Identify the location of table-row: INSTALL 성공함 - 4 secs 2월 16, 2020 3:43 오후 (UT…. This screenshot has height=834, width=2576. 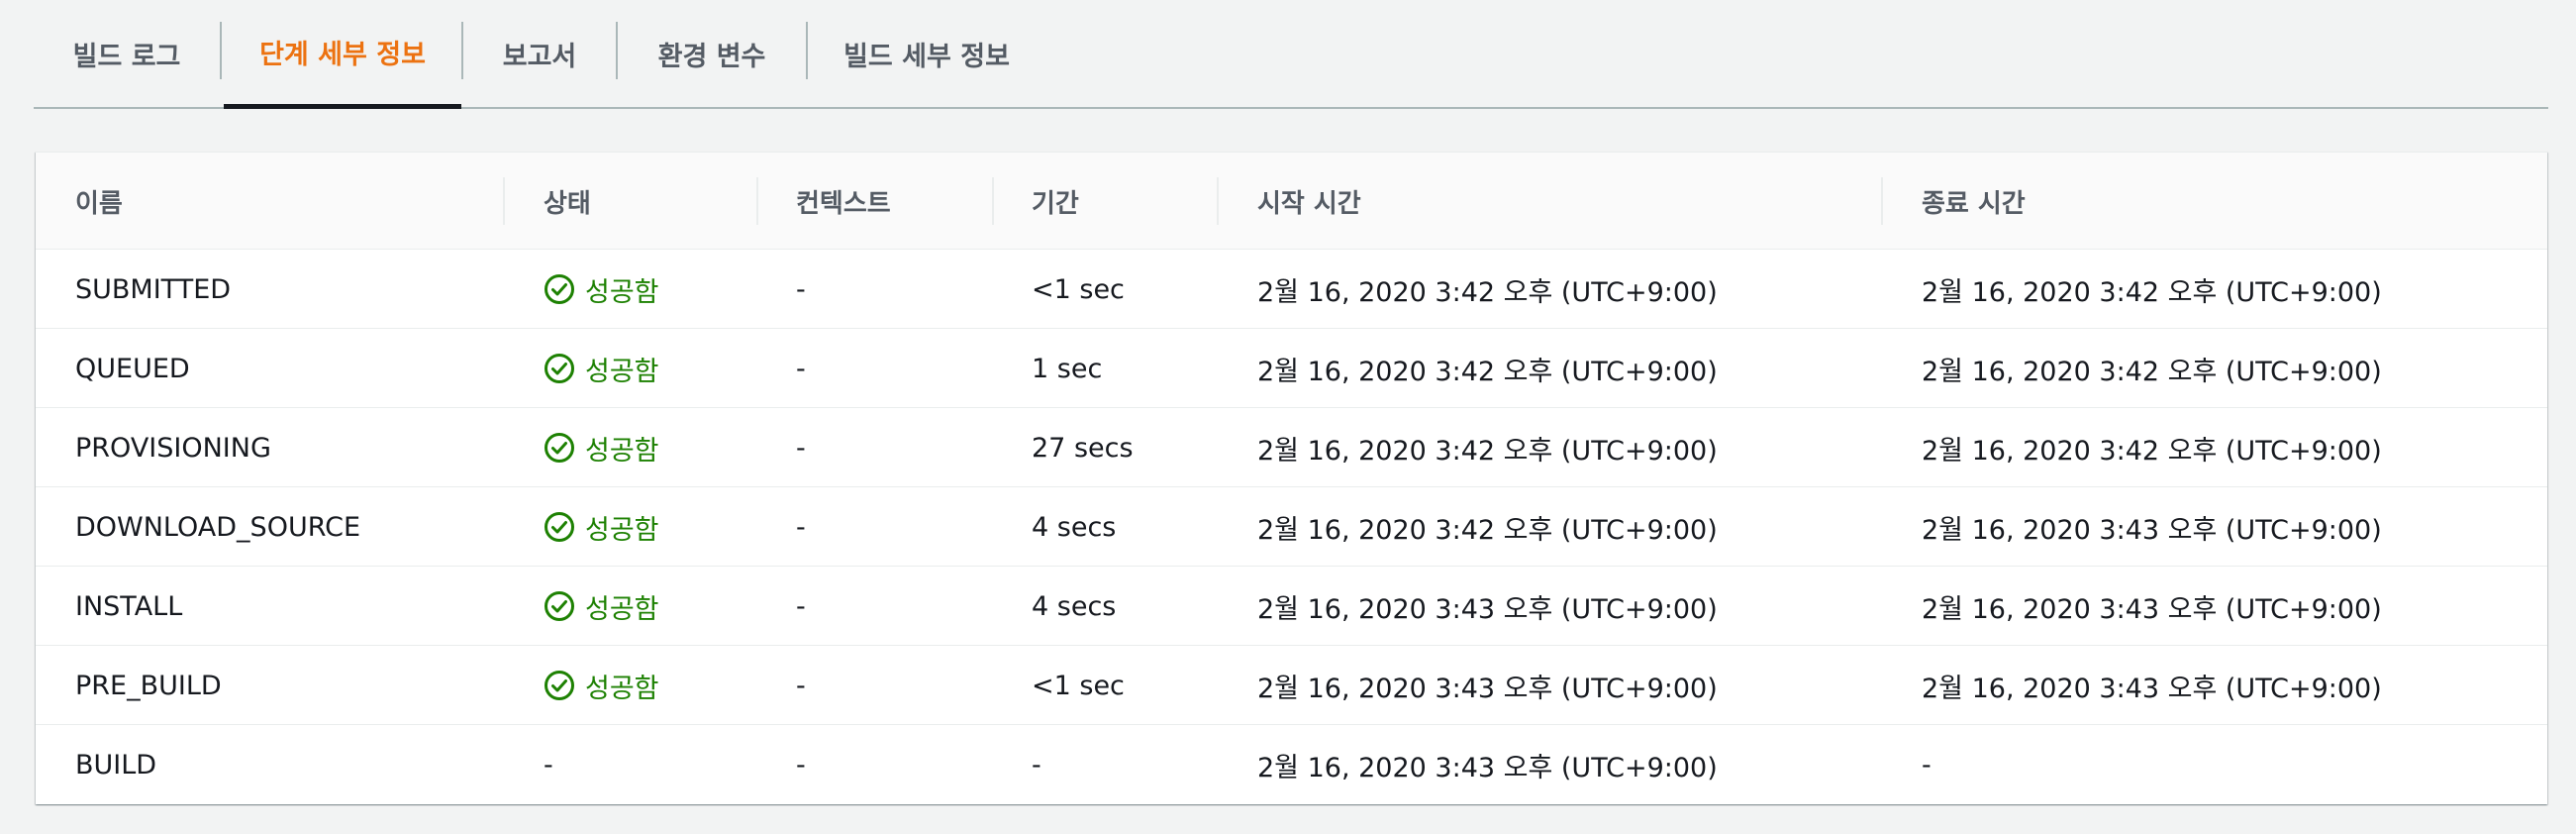
(1291, 606).